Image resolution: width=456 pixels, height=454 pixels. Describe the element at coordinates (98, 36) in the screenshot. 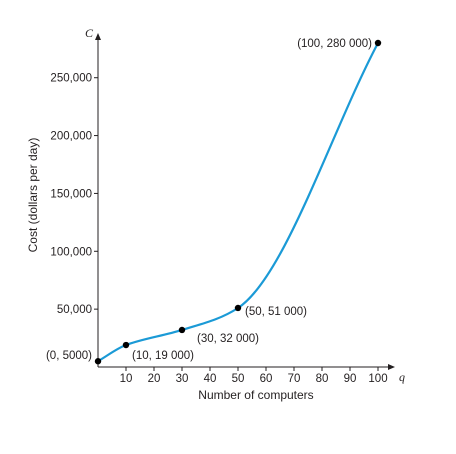

I see `y-axis-arrow` at that location.